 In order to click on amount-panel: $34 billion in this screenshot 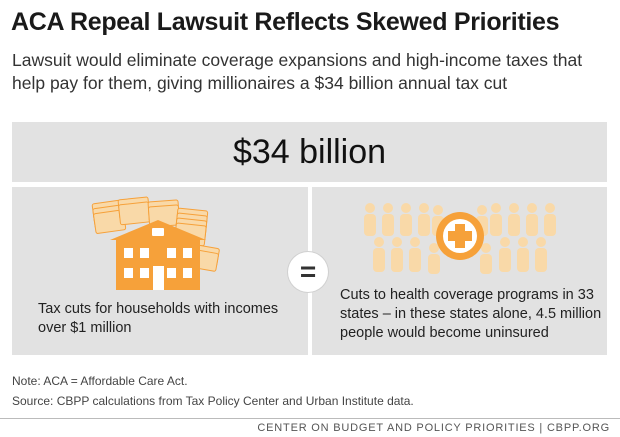, I will do `click(309, 152)`.